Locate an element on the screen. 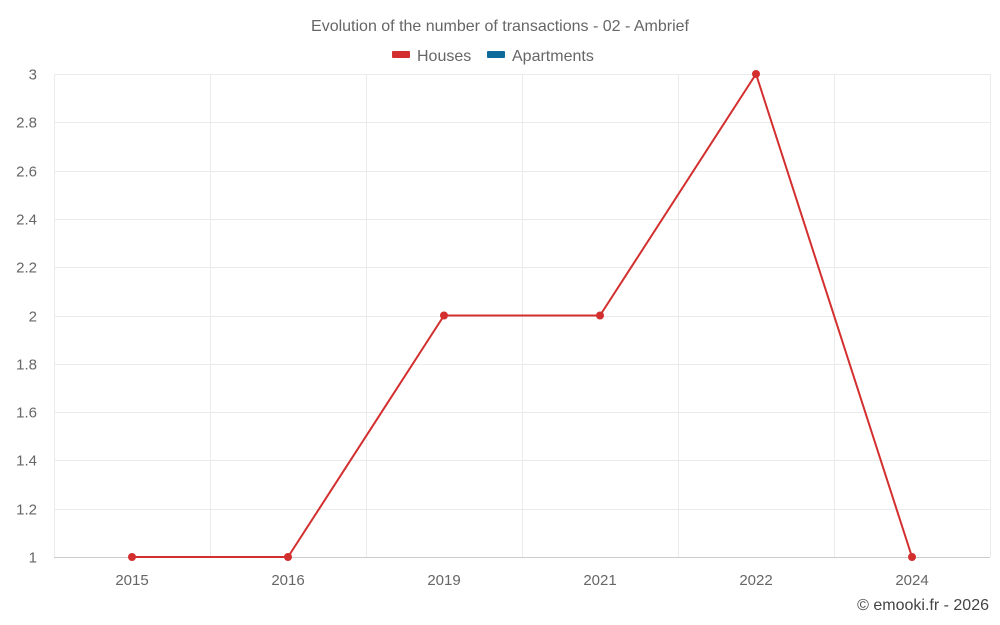 The height and width of the screenshot is (625, 1000). y-tick-label: 2.6 is located at coordinates (26, 172).